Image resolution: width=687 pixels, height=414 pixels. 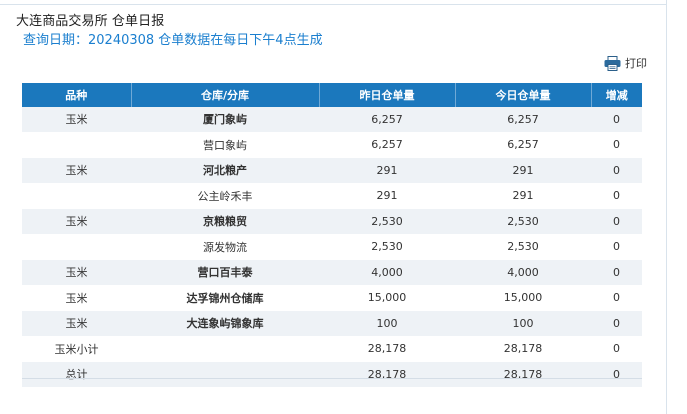 I want to click on cell-today: 15,000, so click(x=523, y=298).